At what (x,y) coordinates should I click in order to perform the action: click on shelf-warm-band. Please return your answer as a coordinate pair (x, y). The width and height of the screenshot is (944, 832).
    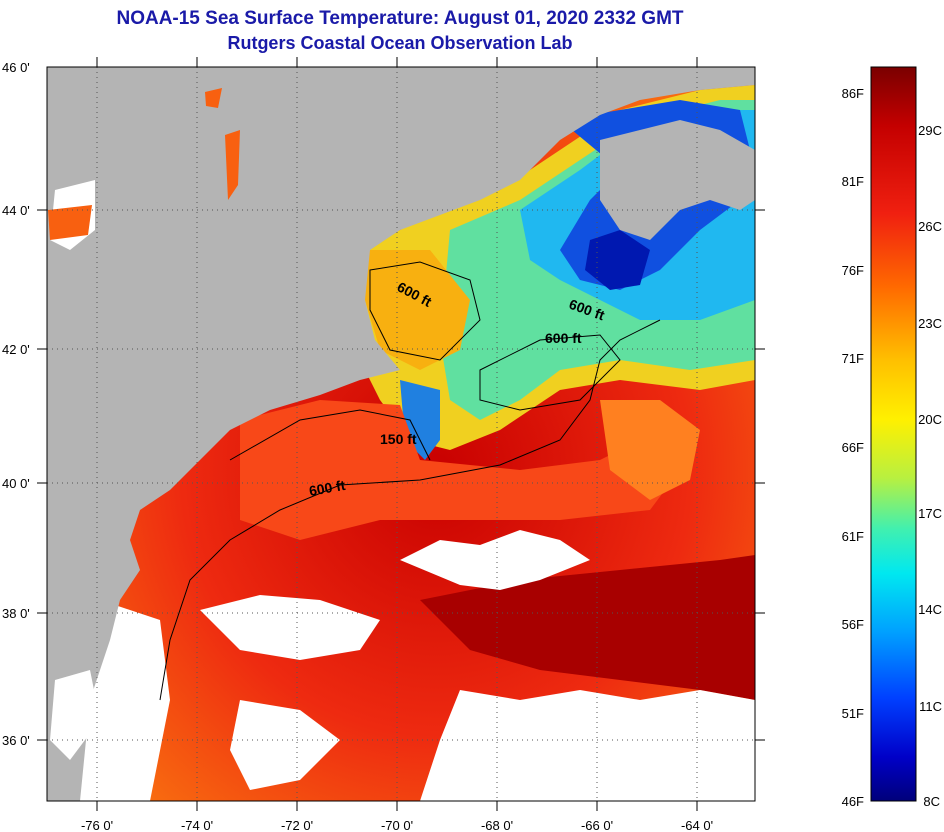
    Looking at the image, I should click on (460, 470).